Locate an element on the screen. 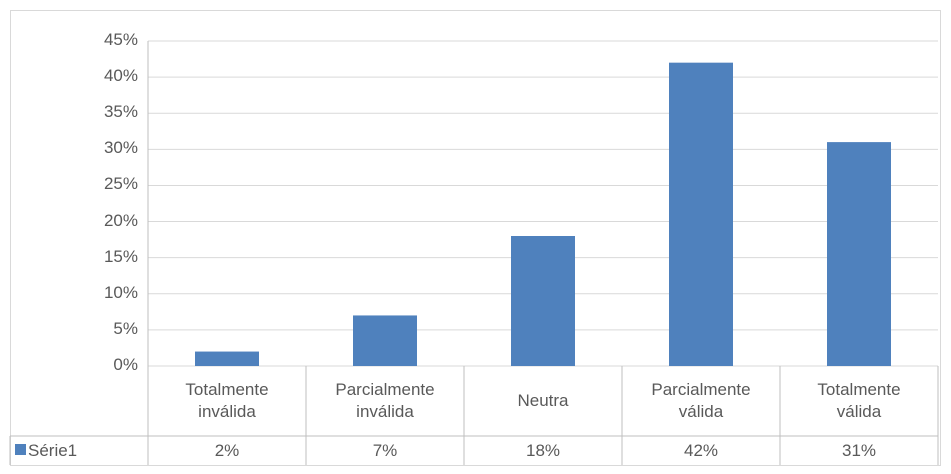 The image size is (951, 474). data-table-value: 7% is located at coordinates (385, 450).